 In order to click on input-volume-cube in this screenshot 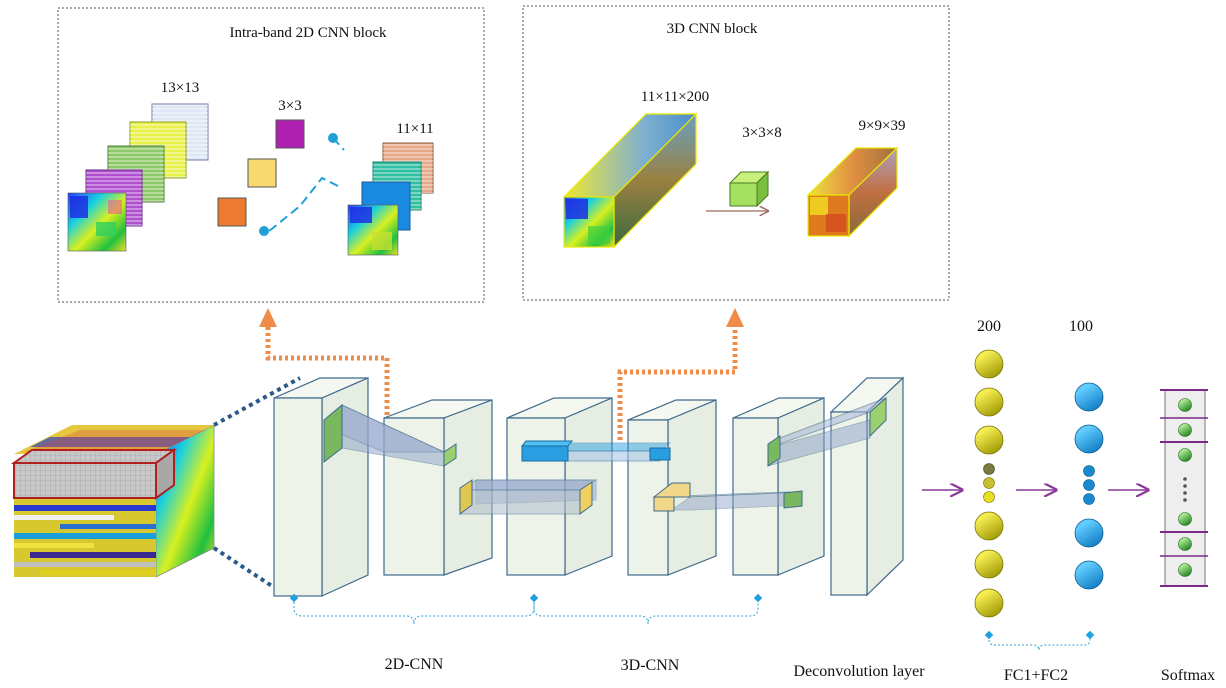, I will do `click(630, 180)`.